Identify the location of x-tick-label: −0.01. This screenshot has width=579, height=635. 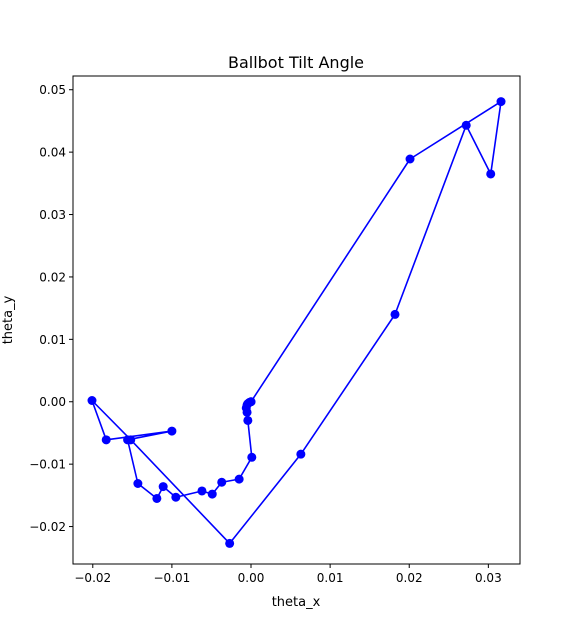
(172, 578).